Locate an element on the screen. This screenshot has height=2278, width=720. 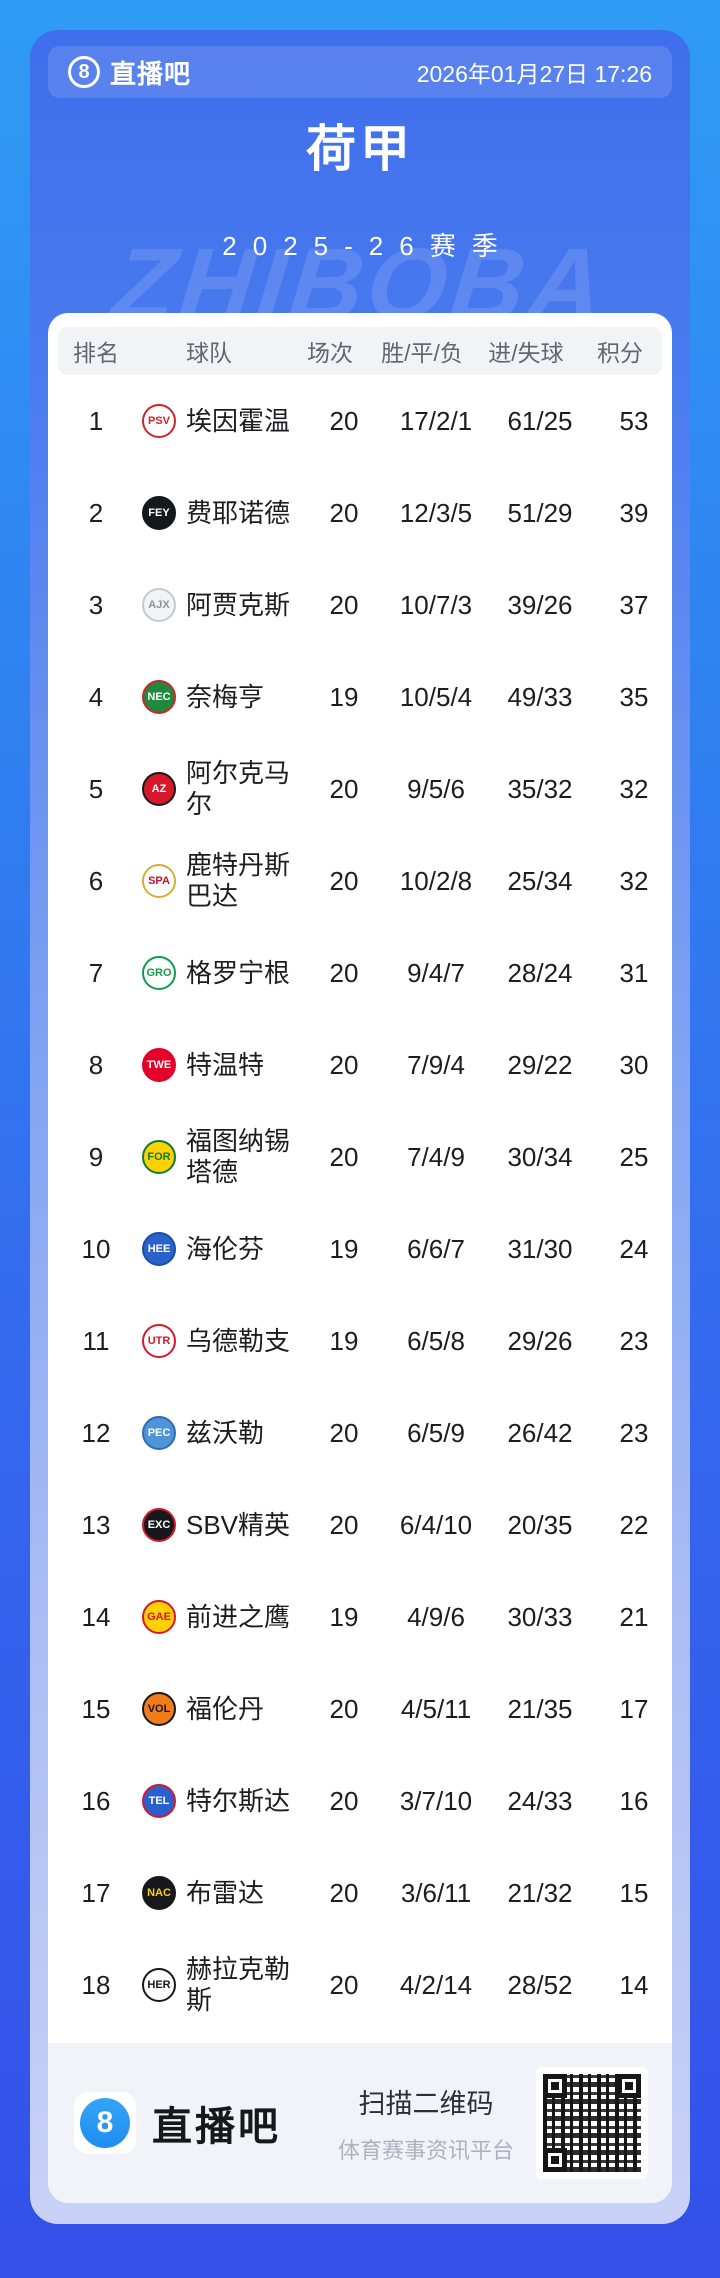
record-cell: 10/7/3 is located at coordinates (436, 604).